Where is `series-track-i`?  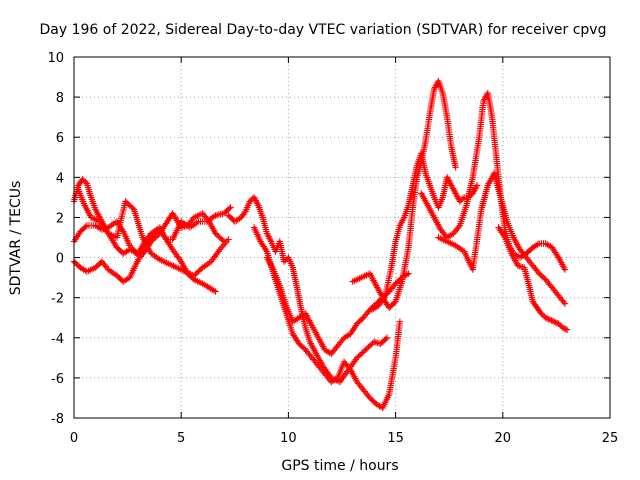
series-track-i is located at coordinates (424, 231).